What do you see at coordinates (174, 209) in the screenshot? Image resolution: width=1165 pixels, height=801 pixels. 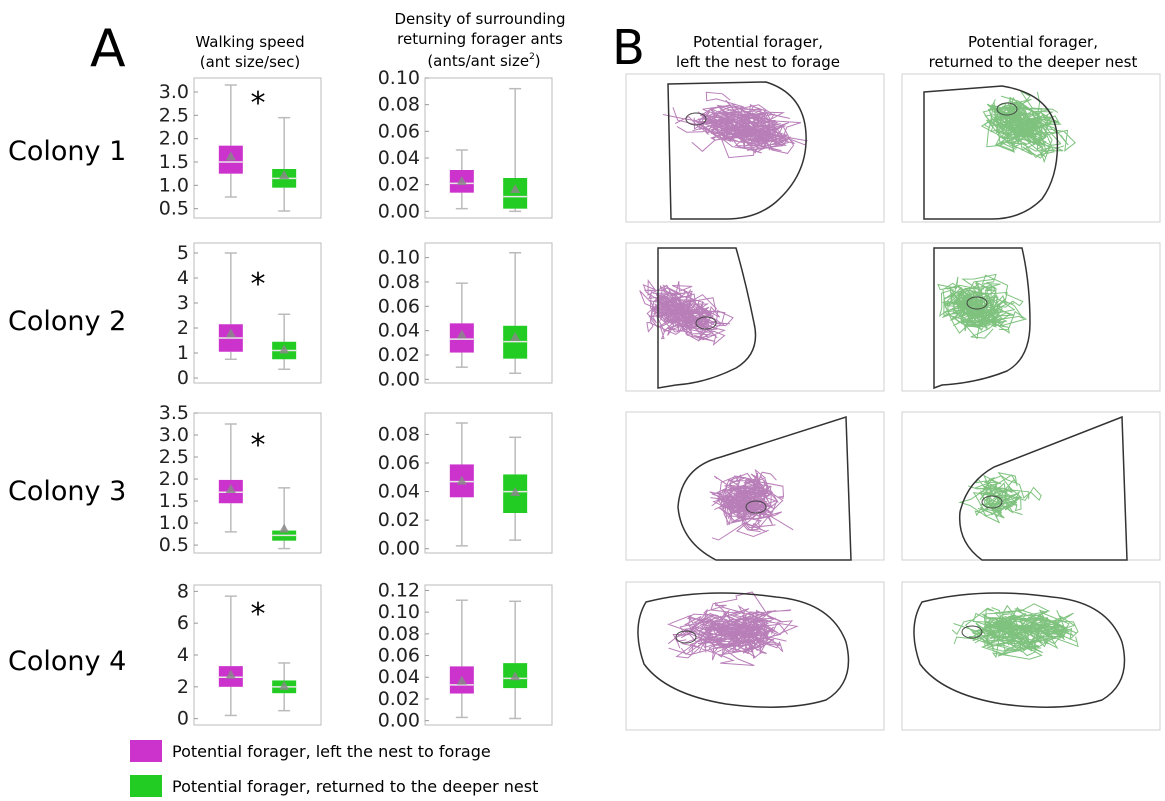 I see `y-tick-label: 0.5` at bounding box center [174, 209].